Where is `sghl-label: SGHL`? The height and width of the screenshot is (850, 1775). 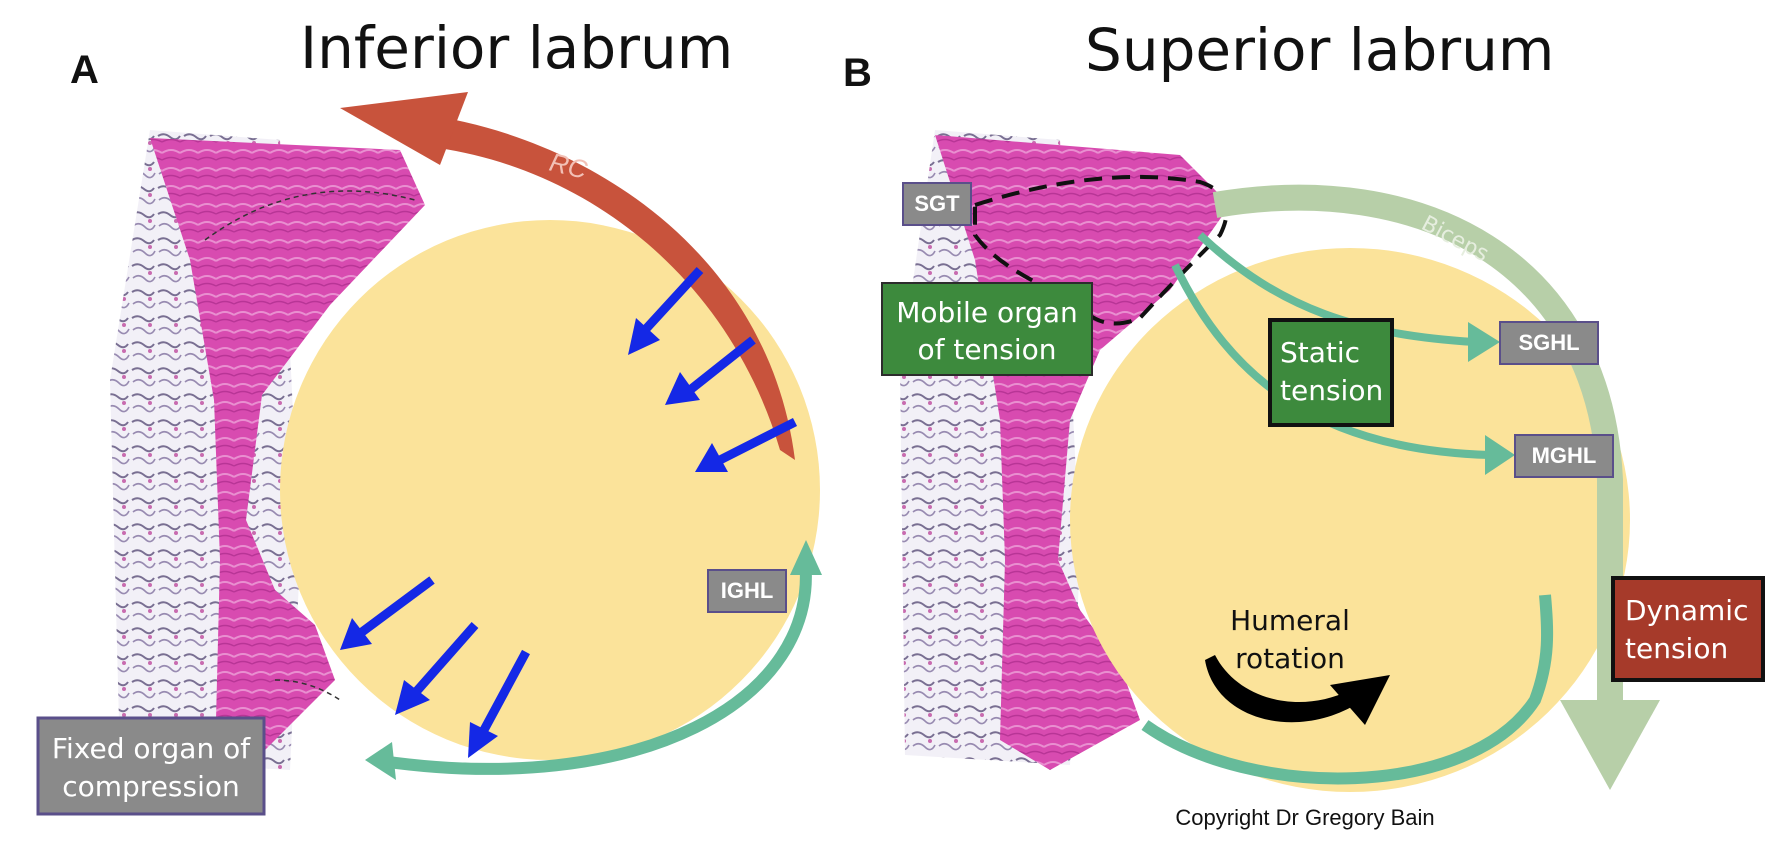
sghl-label: SGHL is located at coordinates (1548, 342).